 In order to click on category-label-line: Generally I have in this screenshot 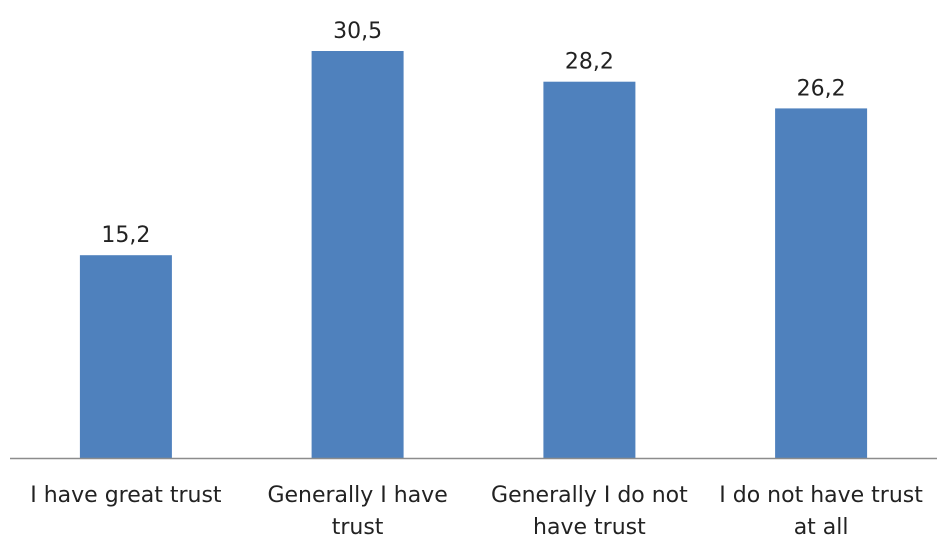, I will do `click(357, 495)`.